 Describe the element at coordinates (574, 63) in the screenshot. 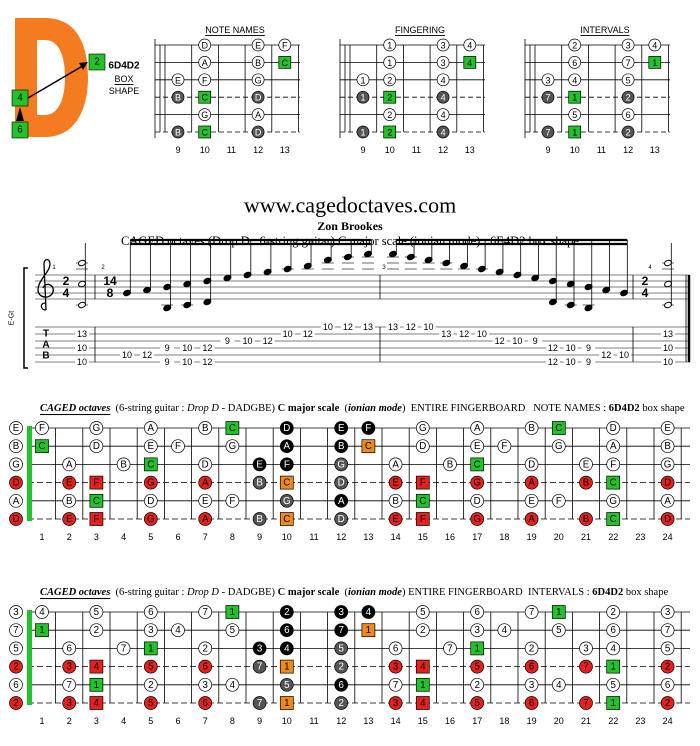

I see `note-label: 6` at that location.